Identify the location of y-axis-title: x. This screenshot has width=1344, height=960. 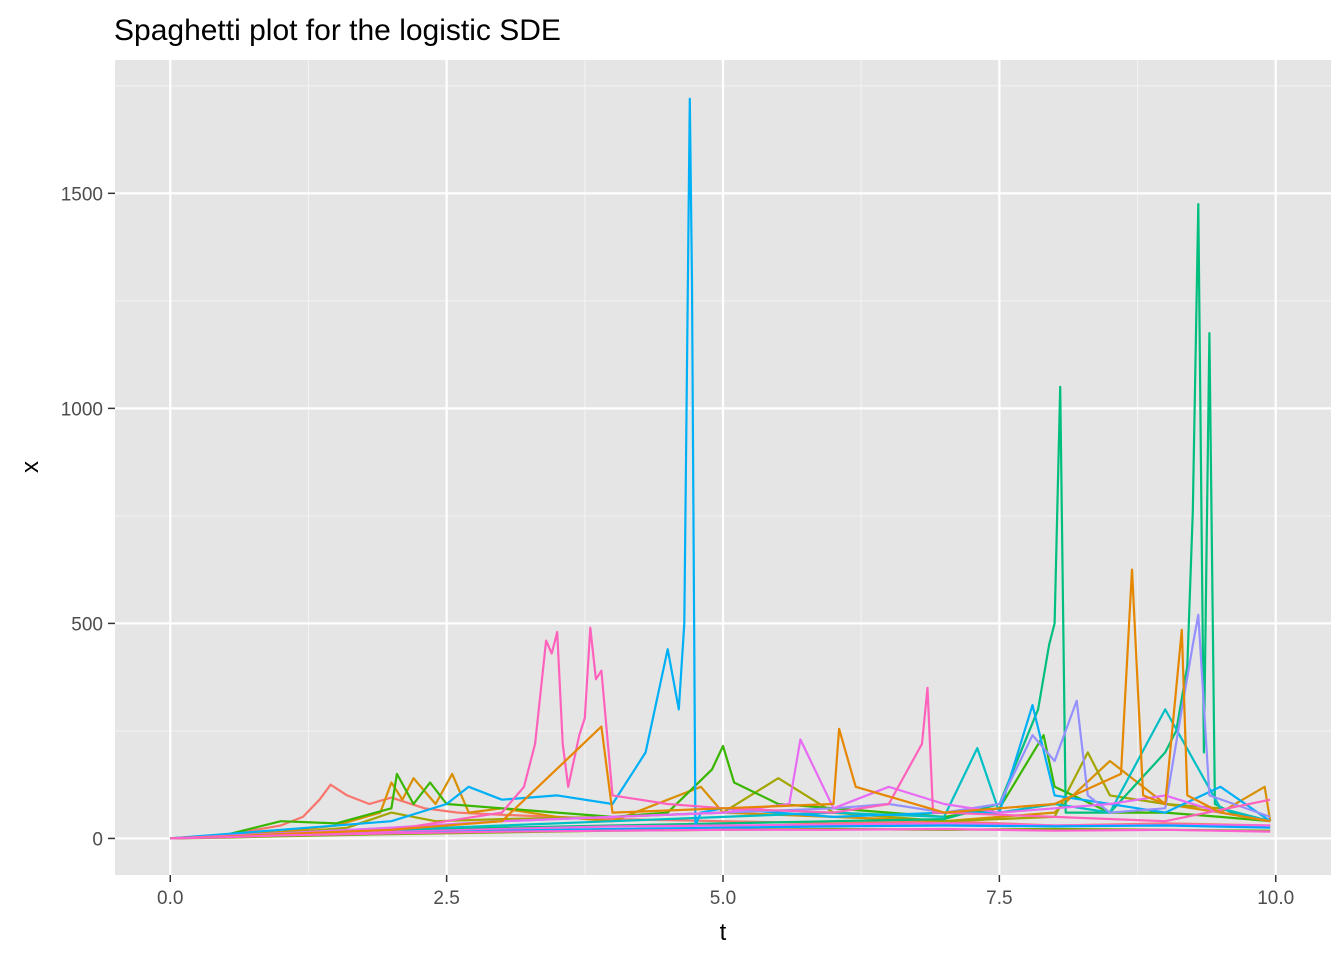
(30, 467).